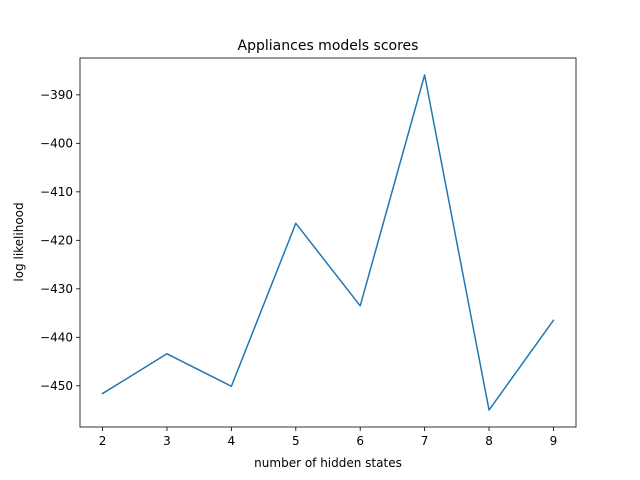  Describe the element at coordinates (56, 192) in the screenshot. I see `y-tick-label: −410` at that location.